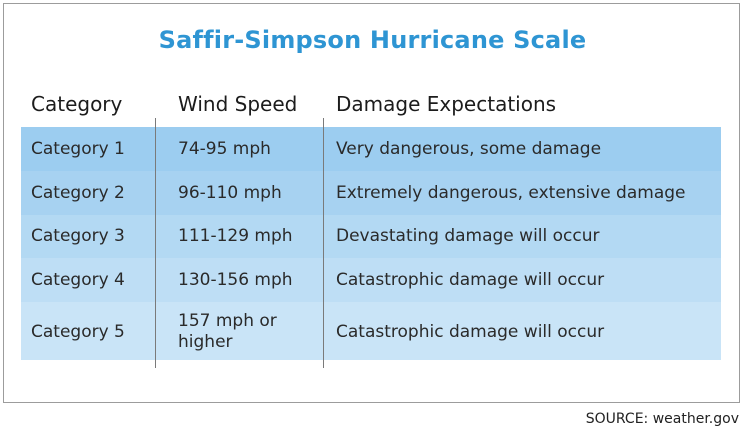 The width and height of the screenshot is (745, 437). Describe the element at coordinates (78, 236) in the screenshot. I see `cell-category: Category 3` at that location.